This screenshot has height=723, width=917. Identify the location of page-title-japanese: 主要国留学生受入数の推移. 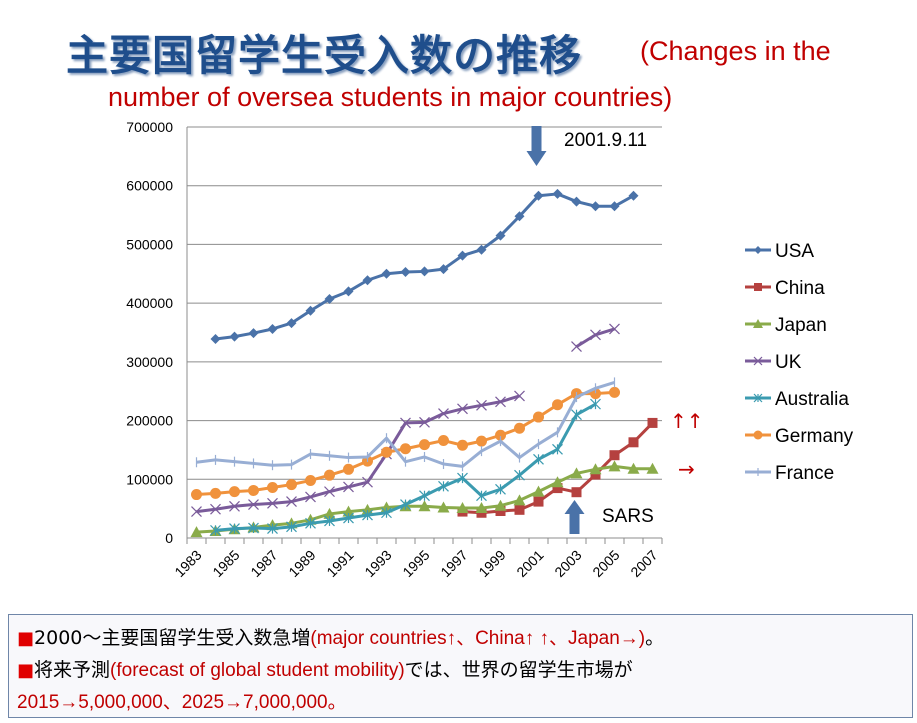
(324, 55).